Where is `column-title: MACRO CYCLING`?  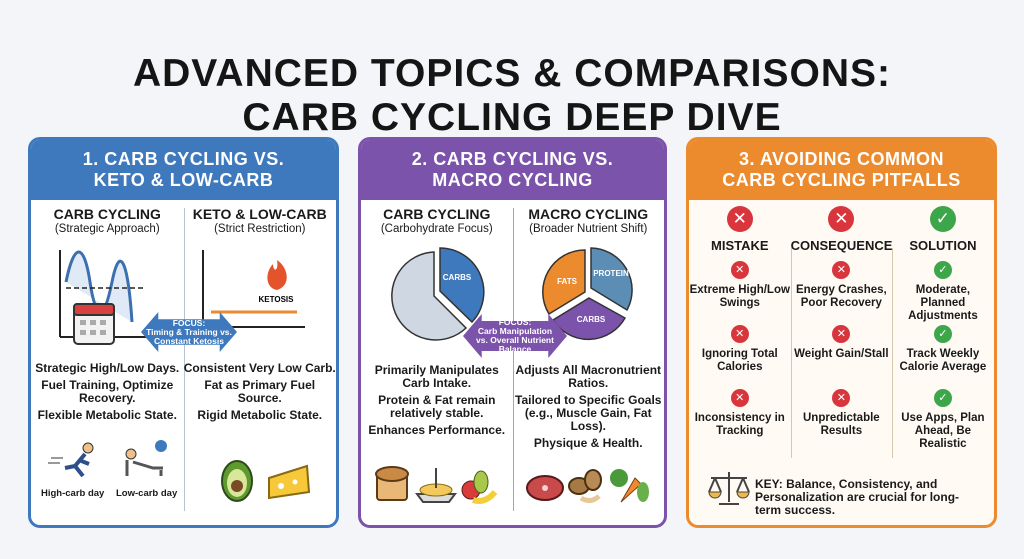 column-title: MACRO CYCLING is located at coordinates (588, 214).